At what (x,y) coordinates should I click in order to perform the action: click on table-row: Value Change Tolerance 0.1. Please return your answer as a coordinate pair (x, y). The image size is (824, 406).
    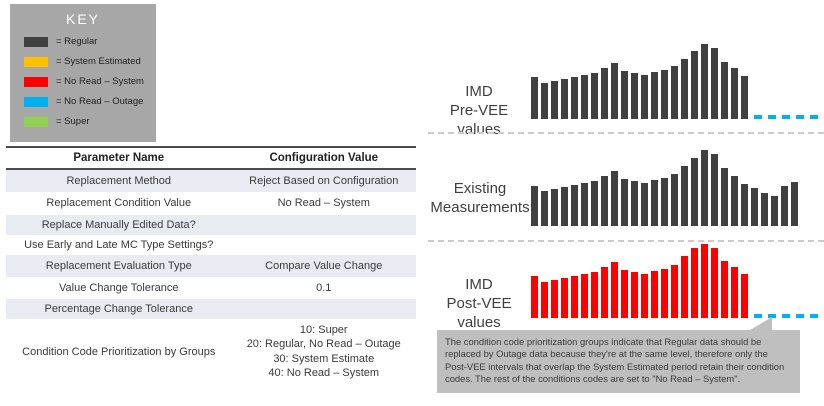
    Looking at the image, I should click on (211, 288).